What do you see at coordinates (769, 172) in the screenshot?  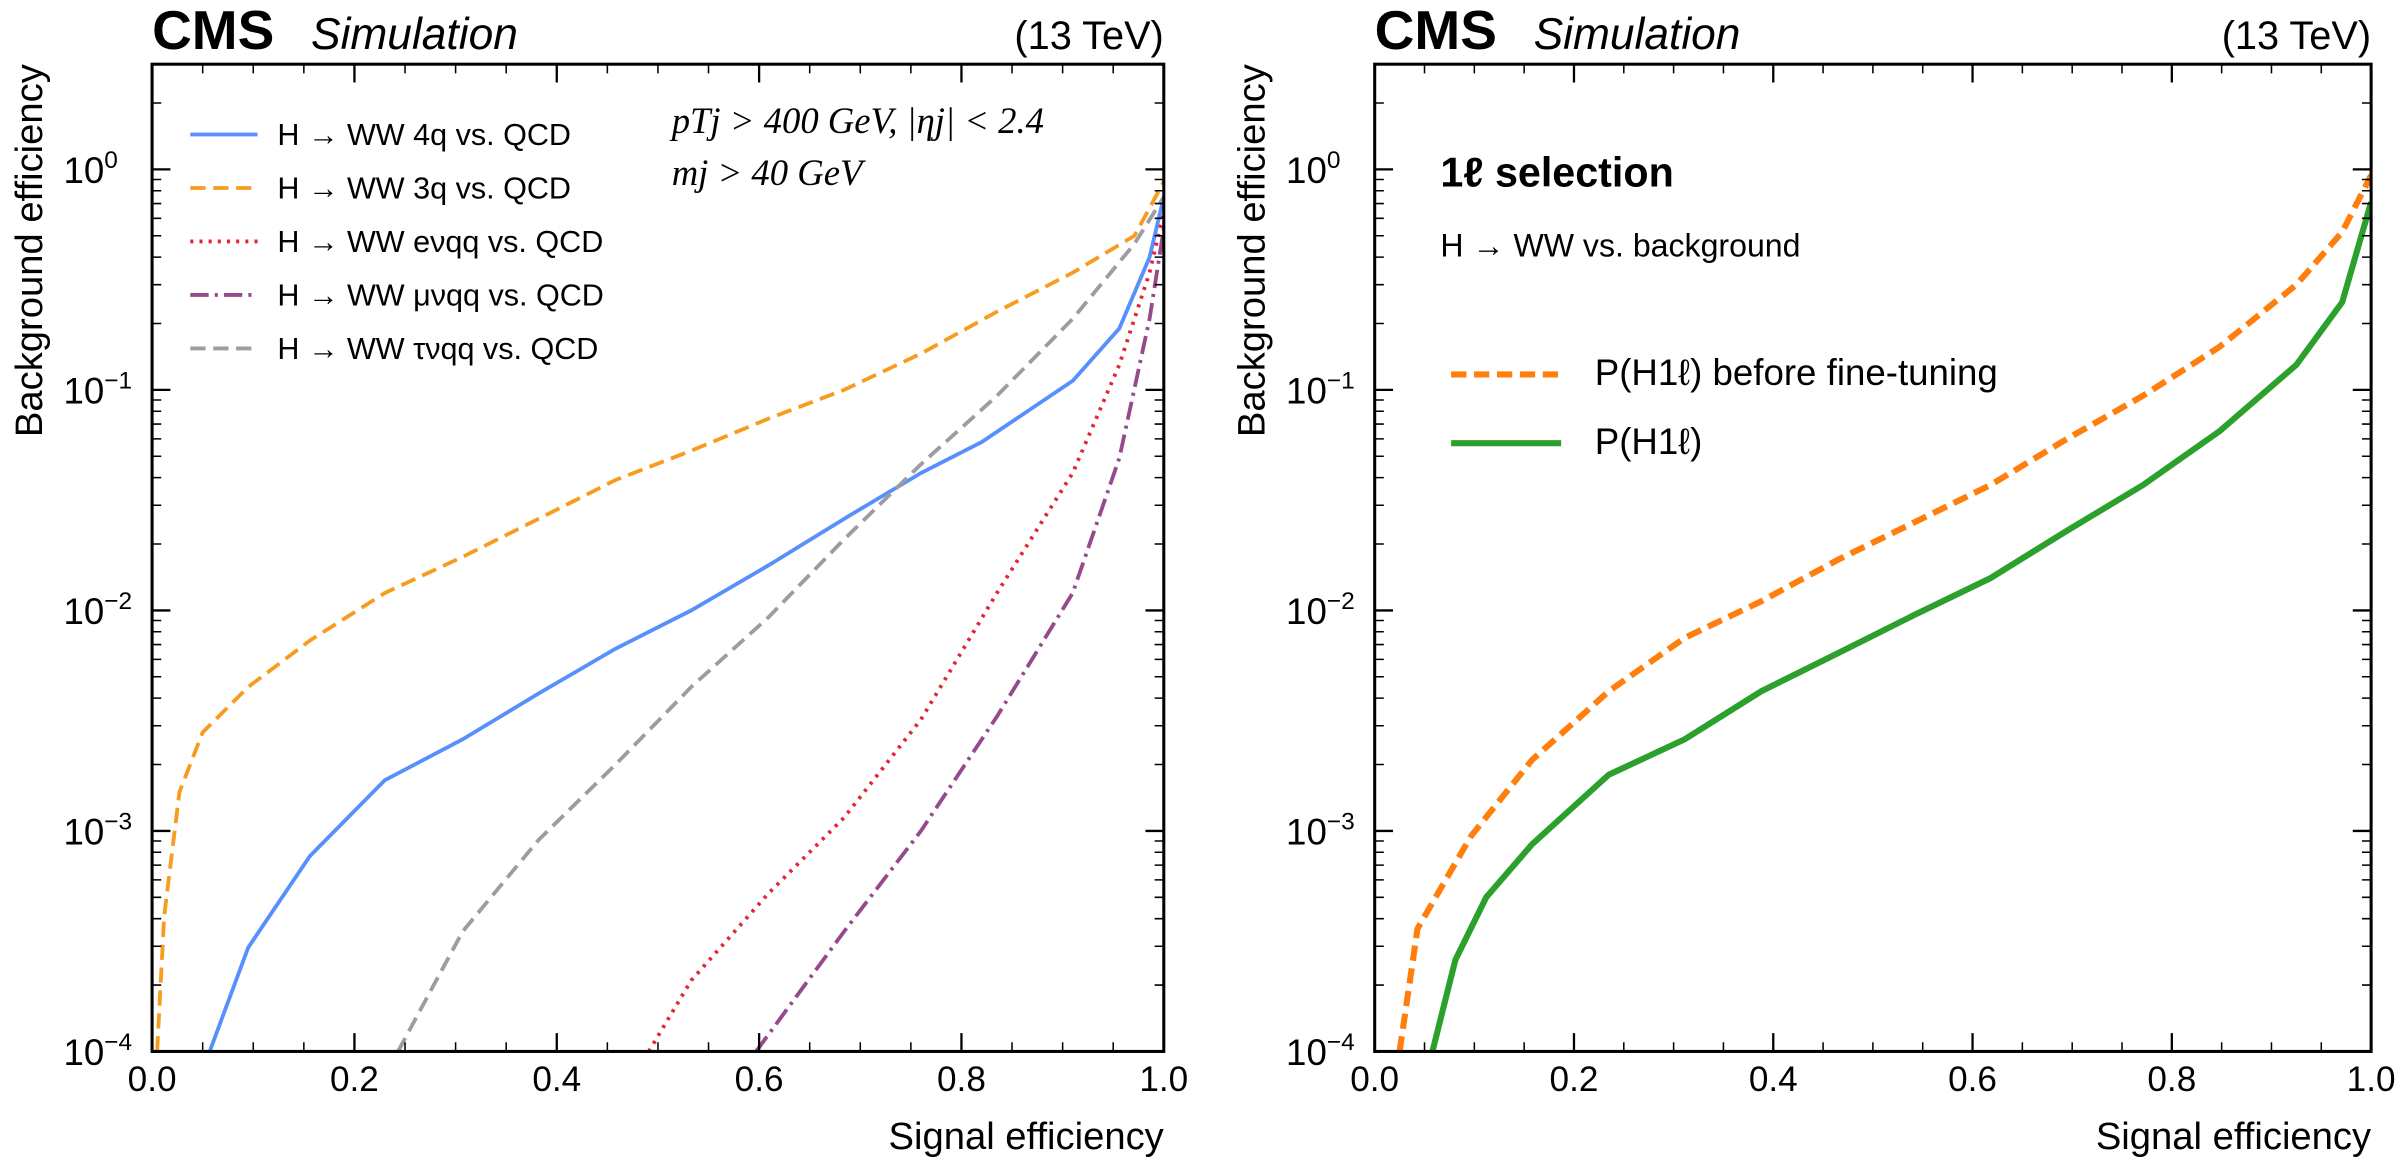 I see `annotation: mj > 40 GeV` at bounding box center [769, 172].